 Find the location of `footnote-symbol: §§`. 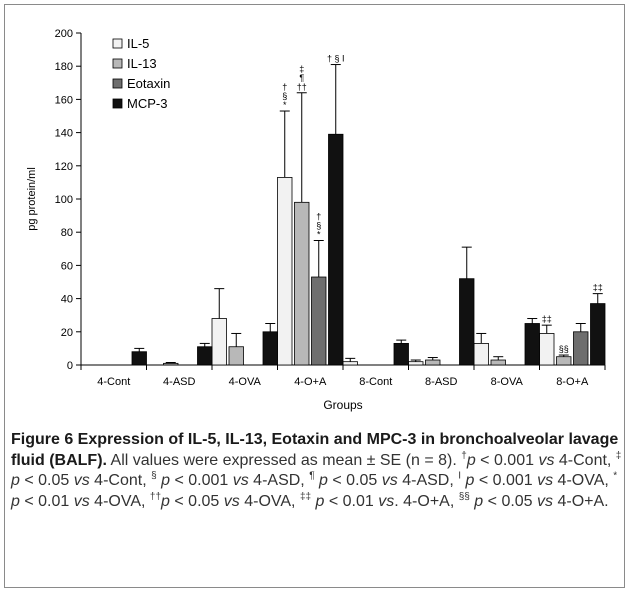

footnote-symbol: §§ is located at coordinates (464, 497).